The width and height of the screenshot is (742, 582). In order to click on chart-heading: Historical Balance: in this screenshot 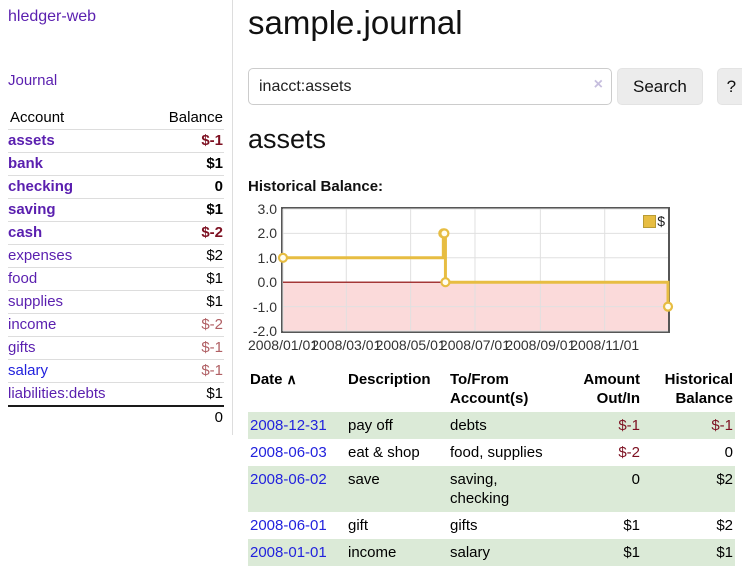, I will do `click(316, 186)`.